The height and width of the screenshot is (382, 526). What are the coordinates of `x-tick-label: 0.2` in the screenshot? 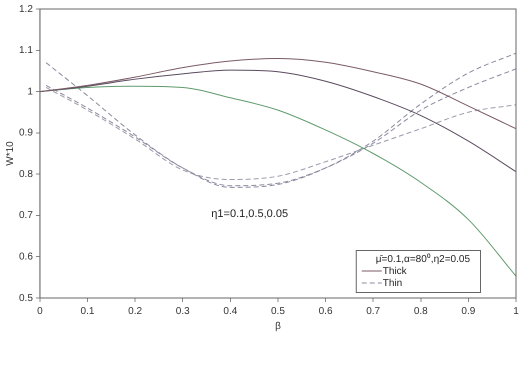 It's located at (135, 311).